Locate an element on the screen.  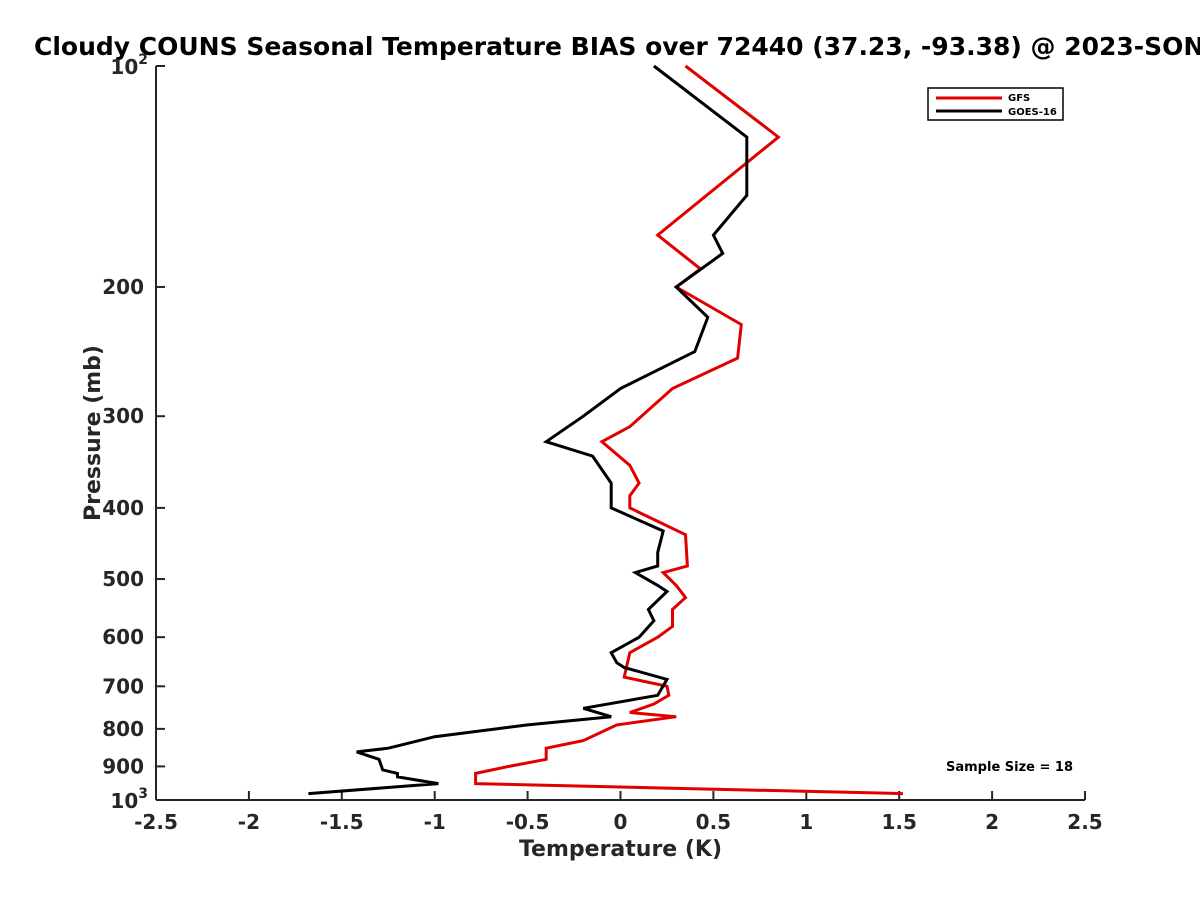
x-tick-label: 0.5 is located at coordinates (713, 822).